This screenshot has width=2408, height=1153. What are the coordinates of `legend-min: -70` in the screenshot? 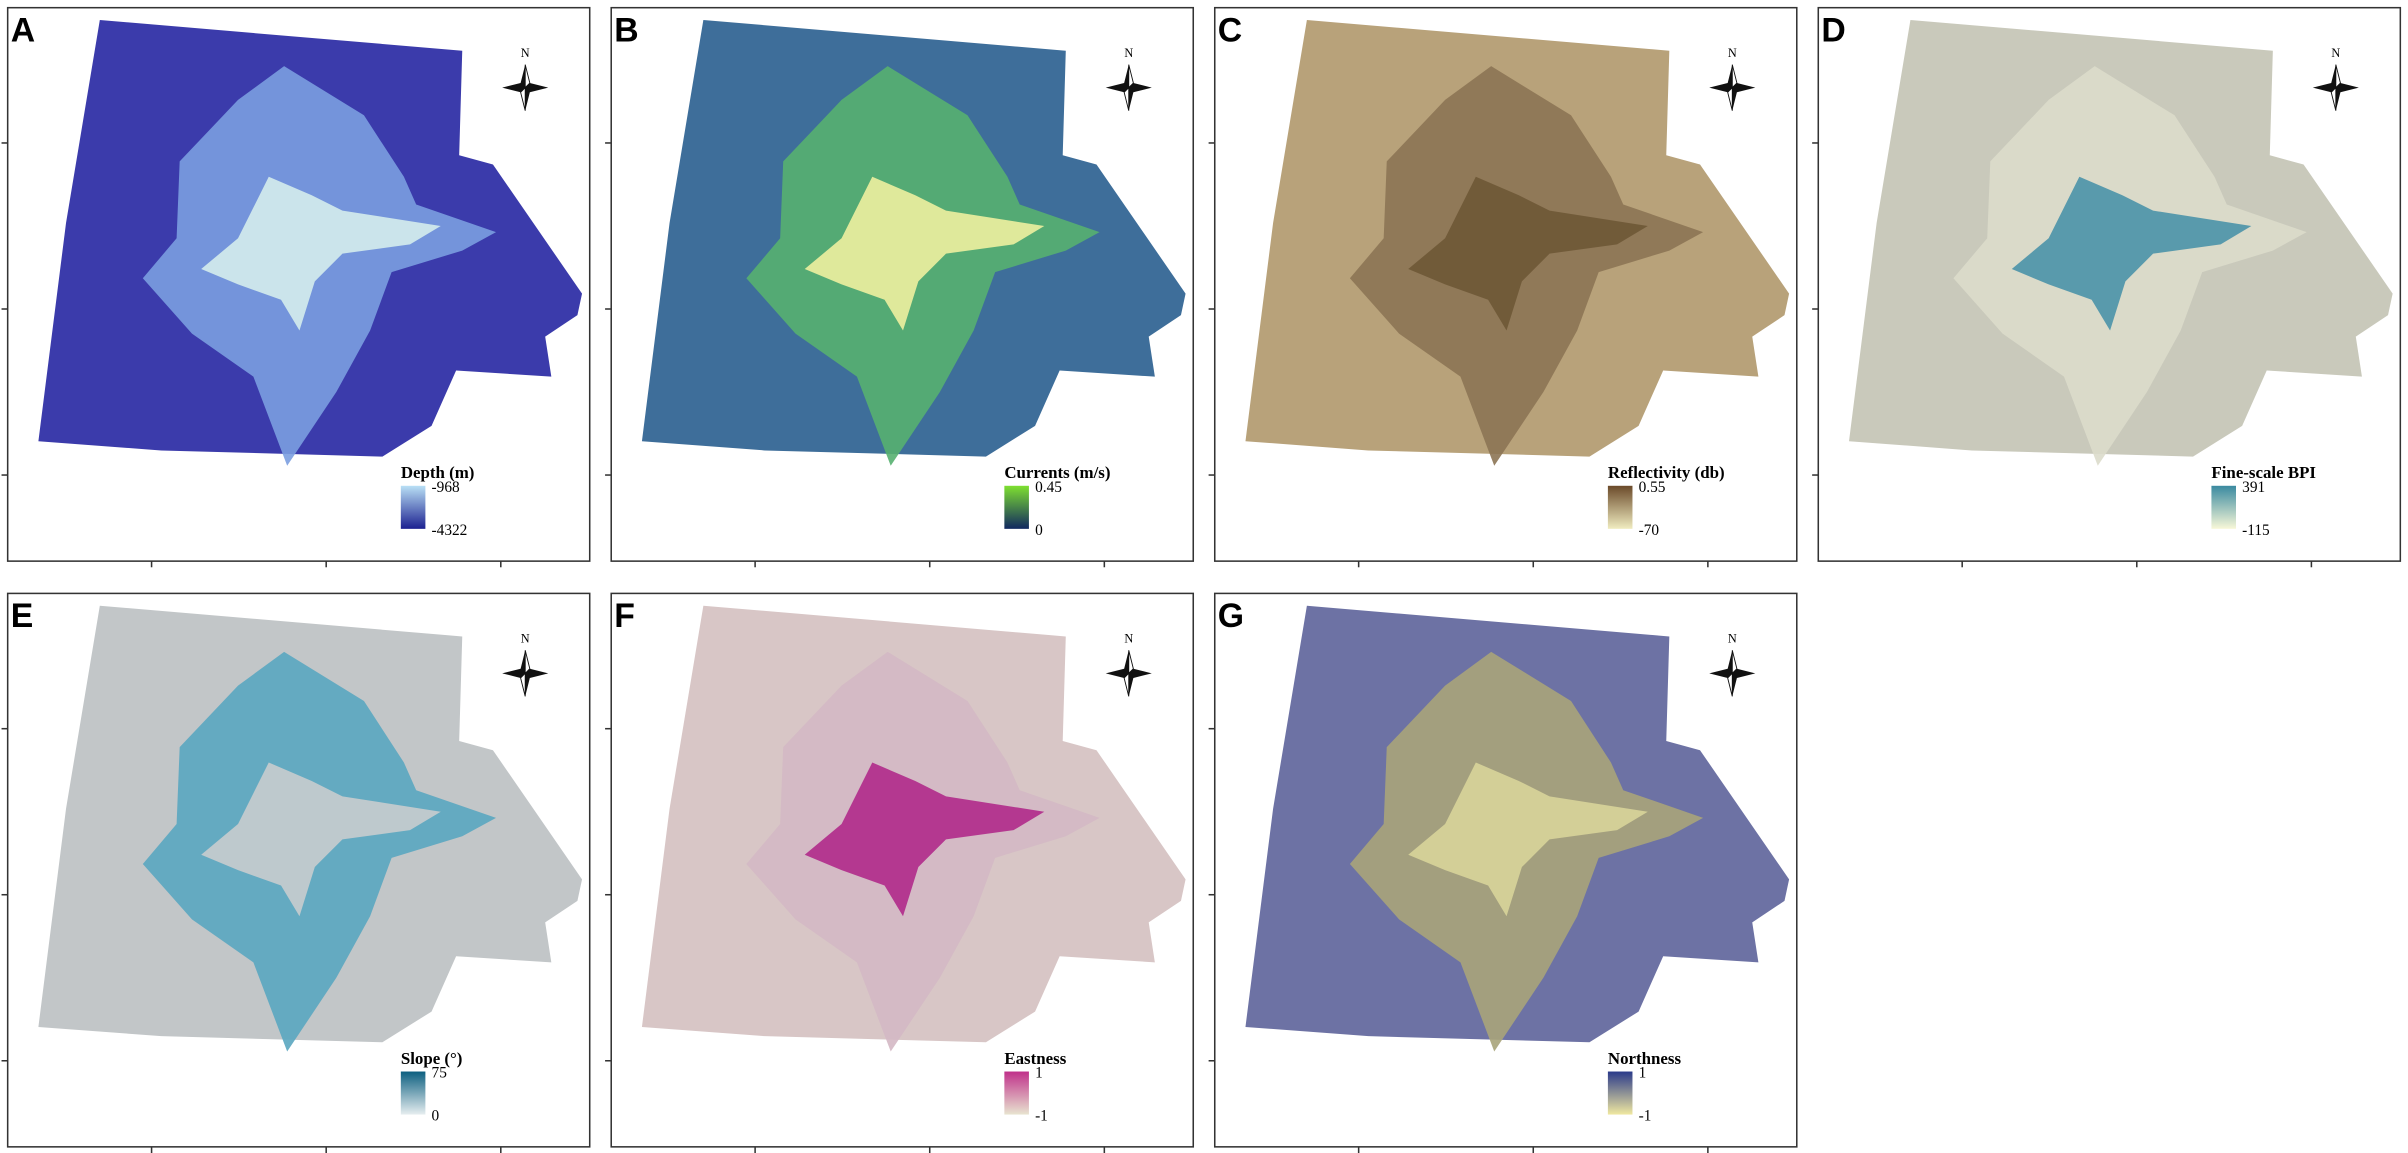 It's located at (1649, 530).